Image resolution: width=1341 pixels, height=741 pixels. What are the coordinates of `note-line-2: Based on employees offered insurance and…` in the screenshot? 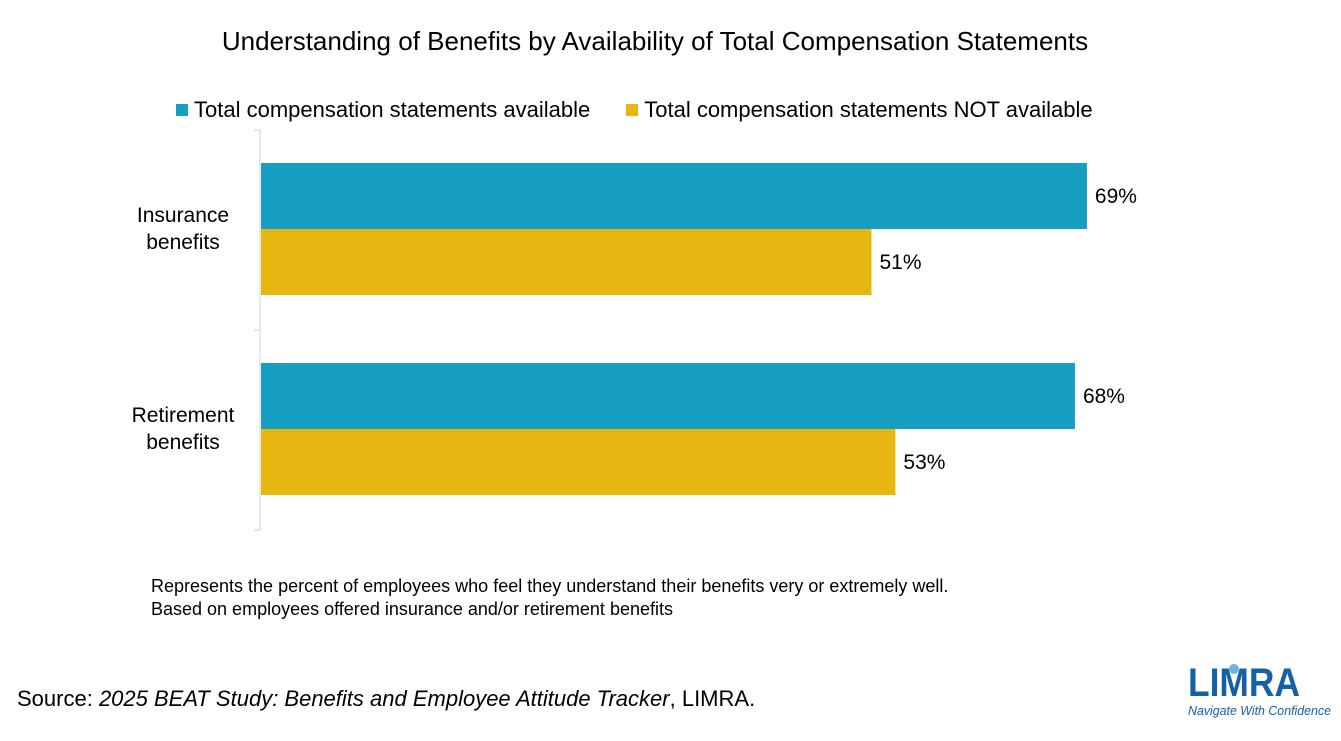 It's located at (412, 609).